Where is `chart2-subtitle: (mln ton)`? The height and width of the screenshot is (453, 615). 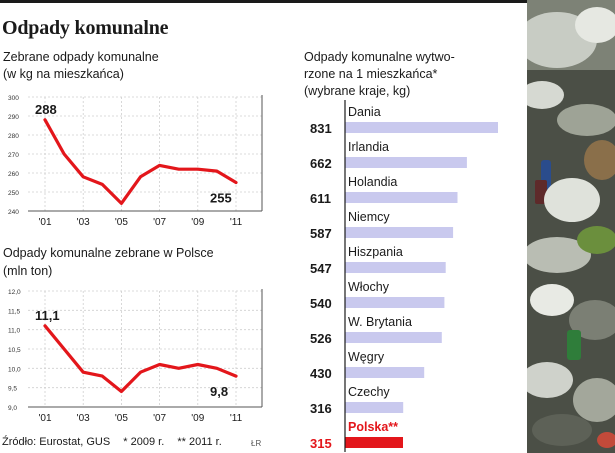
chart2-subtitle: (mln ton) is located at coordinates (28, 271).